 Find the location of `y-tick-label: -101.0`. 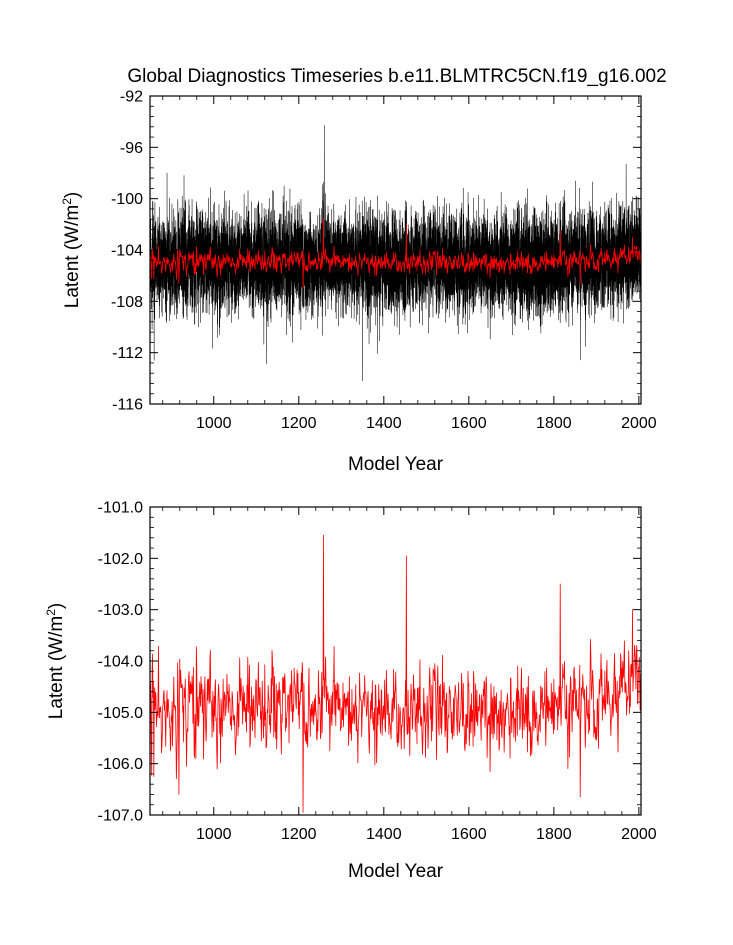

y-tick-label: -101.0 is located at coordinates (120, 508).